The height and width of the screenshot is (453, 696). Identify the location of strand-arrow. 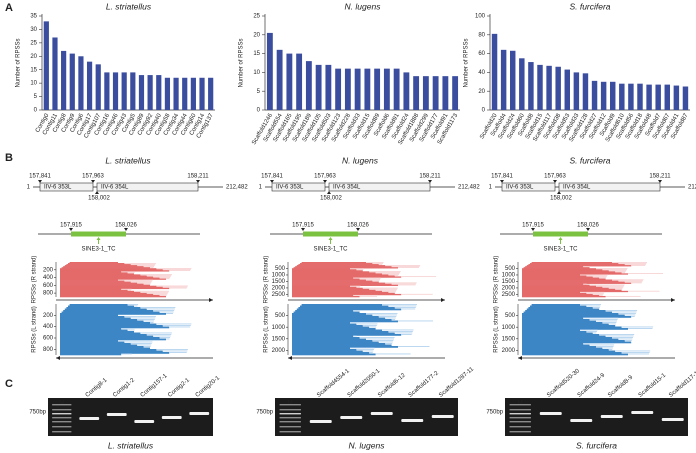
(290, 358).